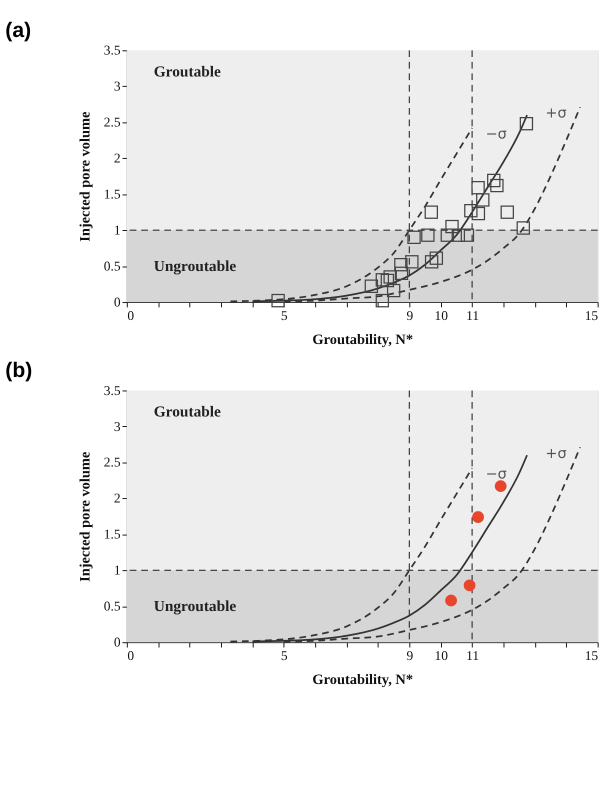 The height and width of the screenshot is (792, 614). I want to click on chart-title: (b), so click(18, 370).